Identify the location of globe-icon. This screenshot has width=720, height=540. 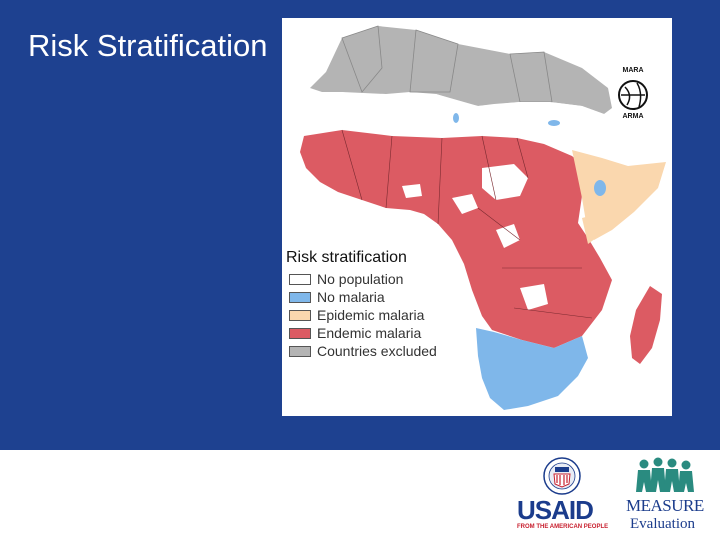
(633, 95).